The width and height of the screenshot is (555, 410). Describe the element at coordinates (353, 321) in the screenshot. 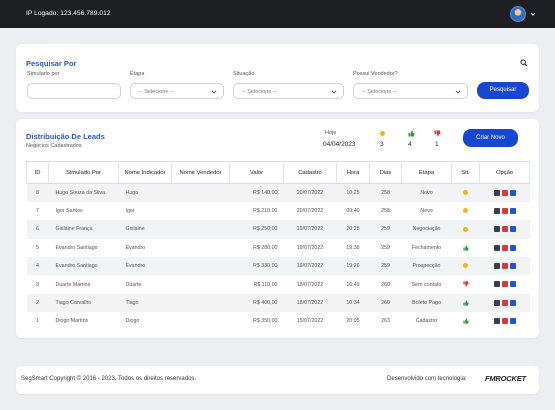

I see `cell-hora: 20:05` at that location.